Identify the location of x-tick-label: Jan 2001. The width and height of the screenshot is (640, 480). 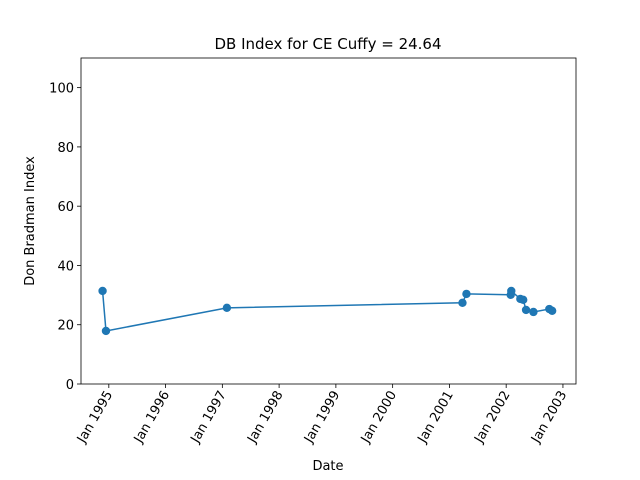
(436, 418).